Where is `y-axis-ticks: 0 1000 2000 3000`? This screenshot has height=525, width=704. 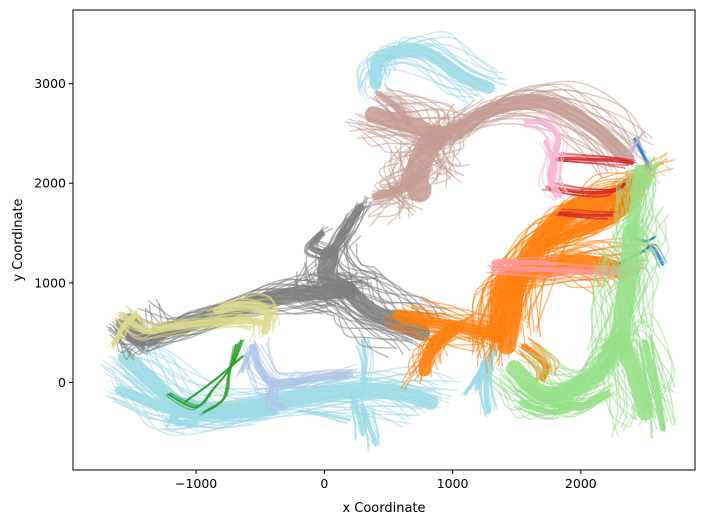 y-axis-ticks: 0 1000 2000 3000 is located at coordinates (53, 233).